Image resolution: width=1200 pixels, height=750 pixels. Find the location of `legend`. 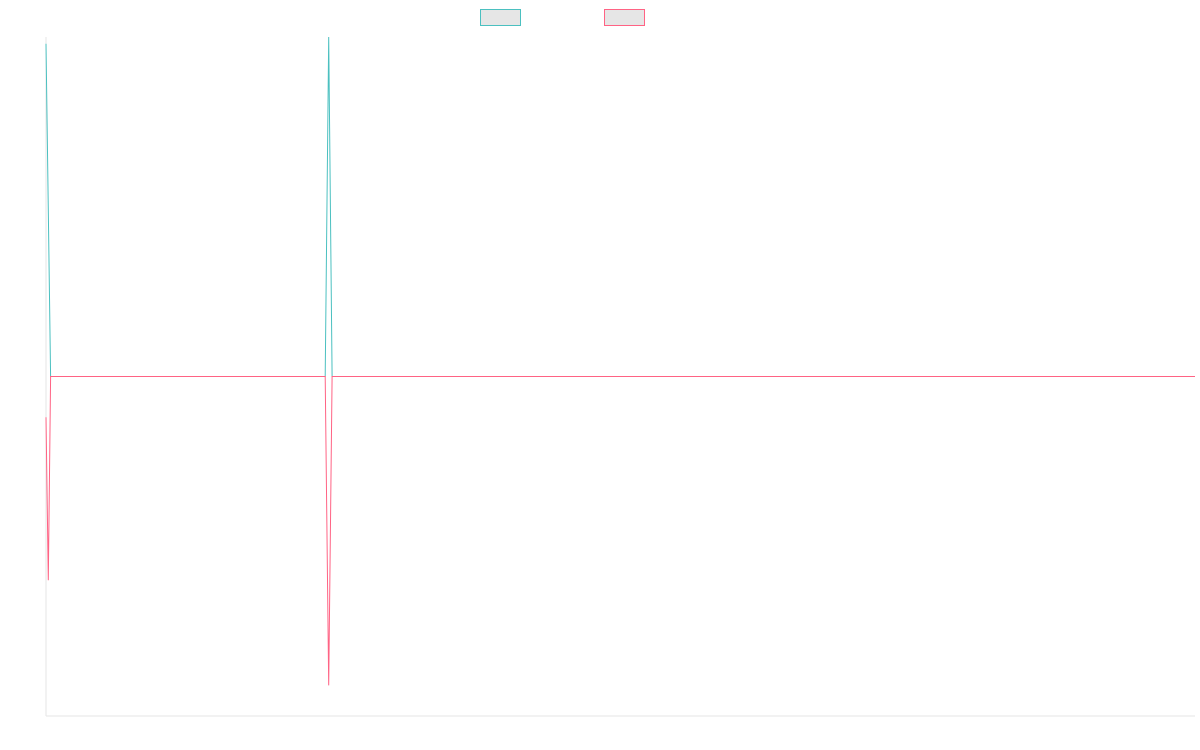

legend is located at coordinates (562, 17).